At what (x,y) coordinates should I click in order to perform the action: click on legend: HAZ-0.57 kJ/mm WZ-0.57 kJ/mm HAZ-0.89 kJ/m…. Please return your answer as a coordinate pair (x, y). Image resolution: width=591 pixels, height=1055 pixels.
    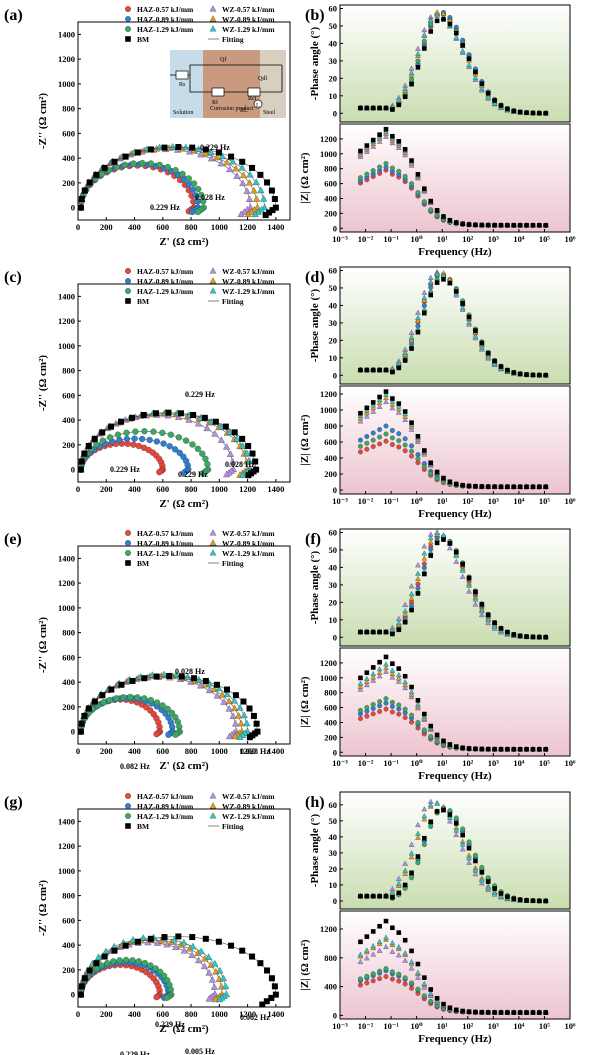
    Looking at the image, I should click on (200, 811).